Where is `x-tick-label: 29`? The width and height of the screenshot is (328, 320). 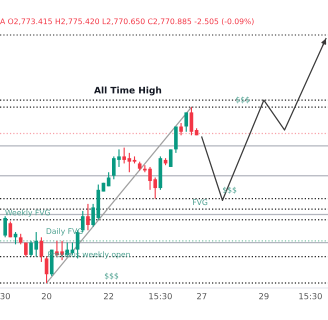 x-tick-label: 29 is located at coordinates (264, 296).